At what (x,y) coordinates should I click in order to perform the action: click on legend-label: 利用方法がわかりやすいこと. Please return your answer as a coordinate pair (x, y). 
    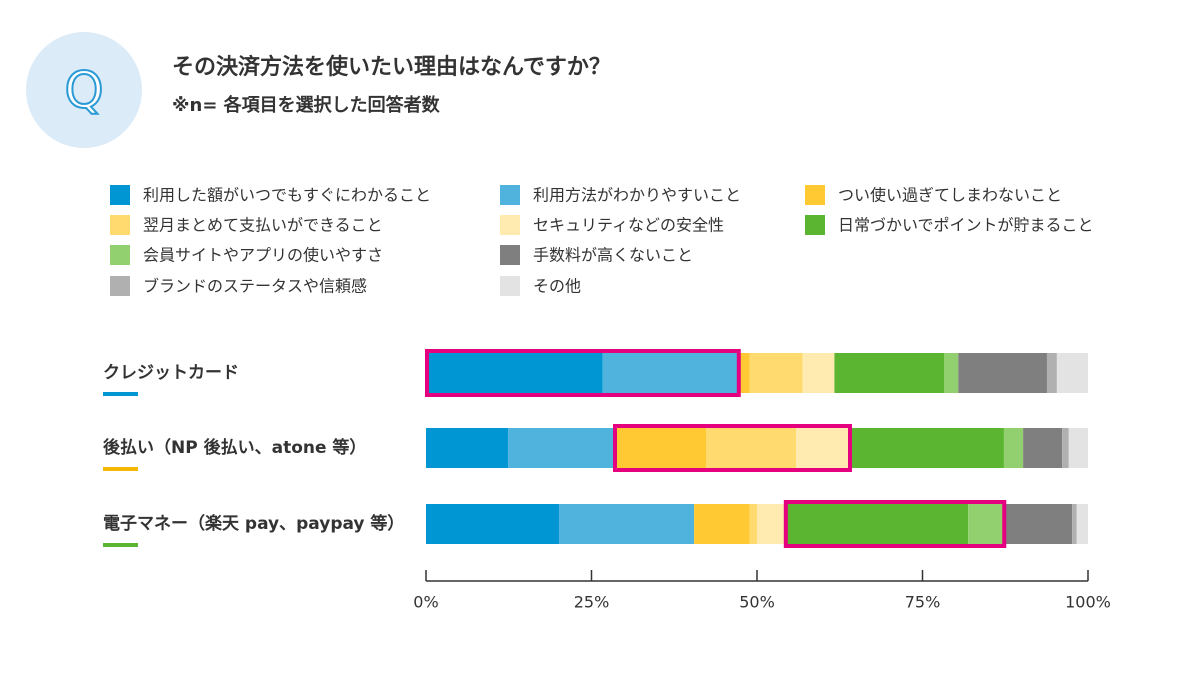
    Looking at the image, I should click on (637, 195).